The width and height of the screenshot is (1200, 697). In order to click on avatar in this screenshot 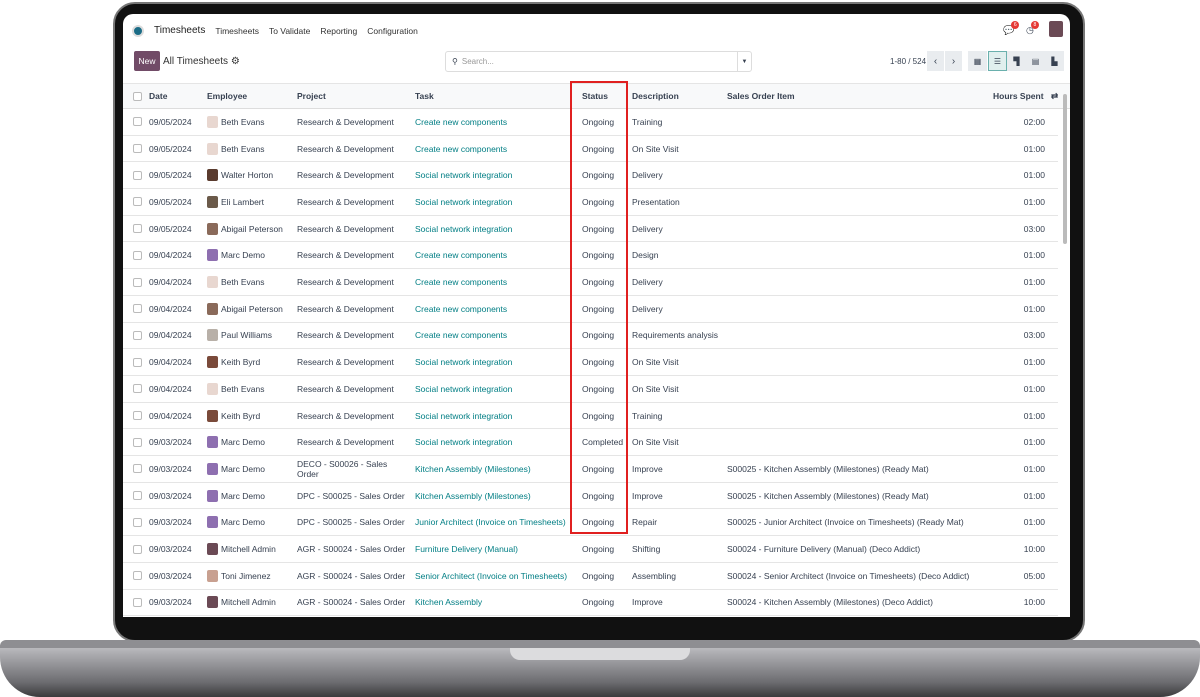, I will do `click(214, 576)`.